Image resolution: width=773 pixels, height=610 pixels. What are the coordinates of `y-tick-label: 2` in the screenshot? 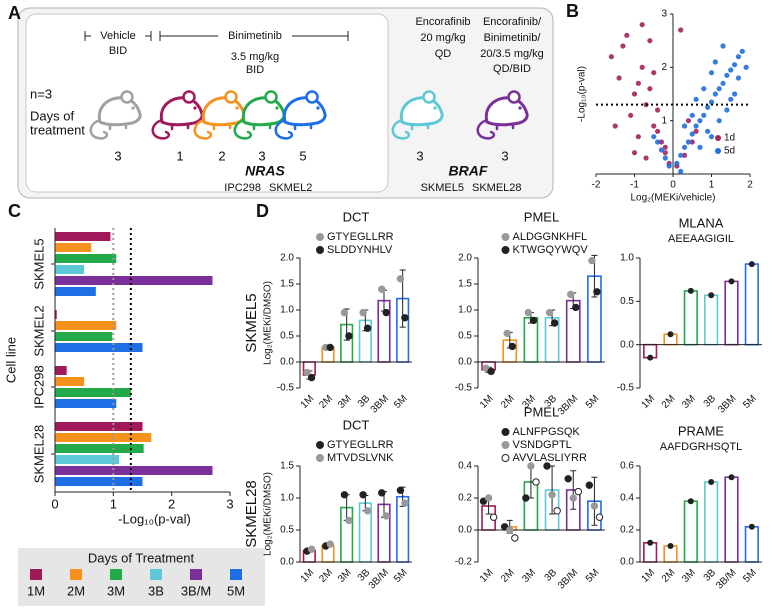 It's located at (664, 67).